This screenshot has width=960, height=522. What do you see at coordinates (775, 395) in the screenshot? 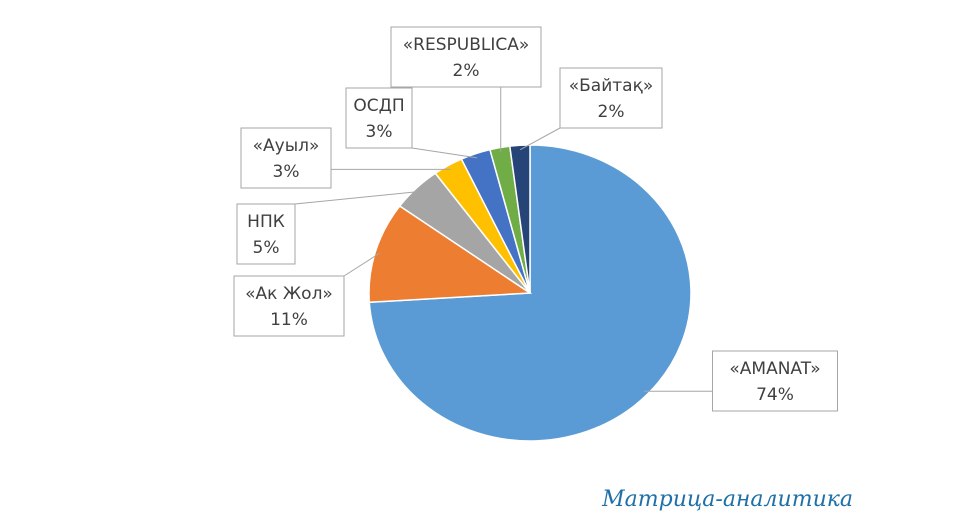
I see `label-value: 74%` at bounding box center [775, 395].